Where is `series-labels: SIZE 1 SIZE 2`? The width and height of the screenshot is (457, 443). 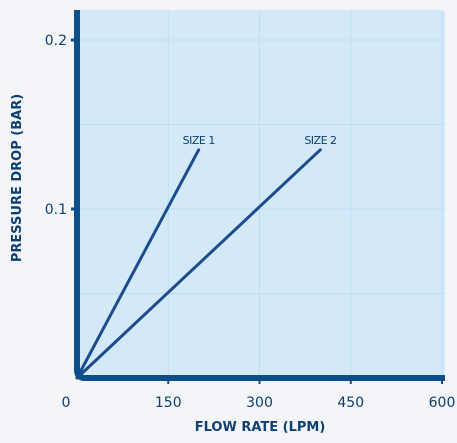
series-labels: SIZE 1 SIZE 2 is located at coordinates (260, 140).